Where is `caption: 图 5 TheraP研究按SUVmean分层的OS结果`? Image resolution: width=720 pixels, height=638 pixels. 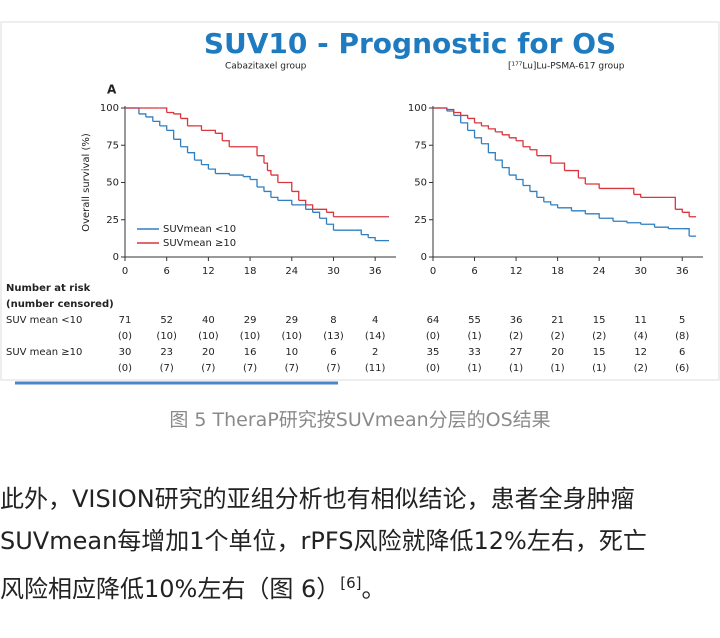
caption: 图 5 TheraP研究按SUVmean分层的OS结果 is located at coordinates (360, 420).